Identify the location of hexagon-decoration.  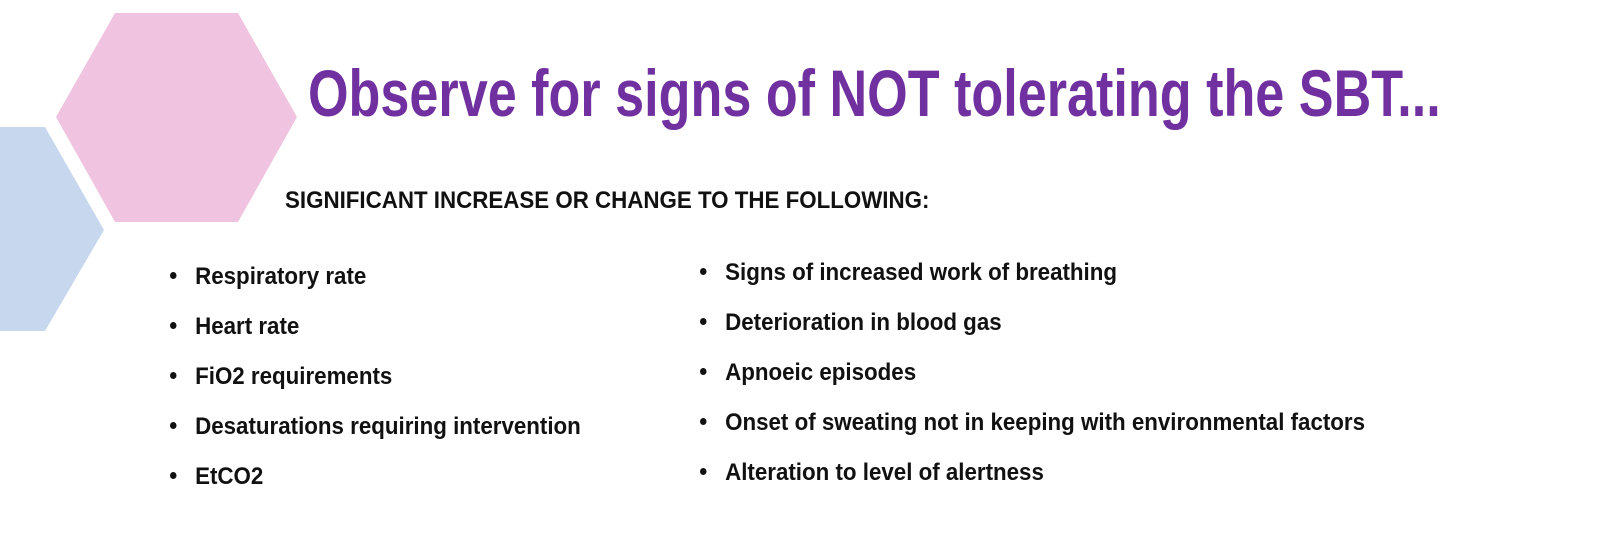
(148, 172).